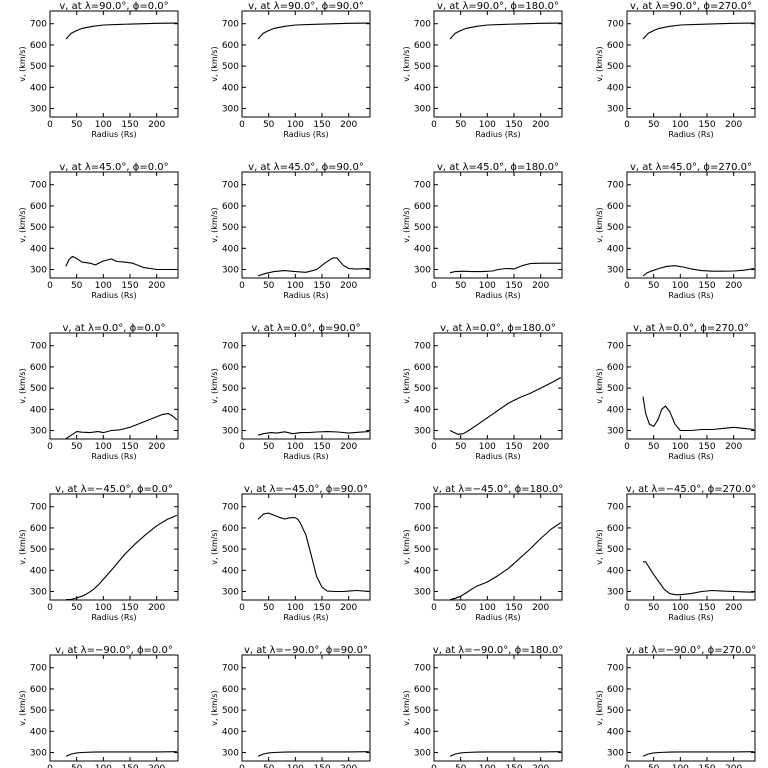 This screenshot has width=768, height=768. What do you see at coordinates (306, 167) in the screenshot?
I see `panel-title: v, at λ=45.0°, ϕ=90.0°` at bounding box center [306, 167].